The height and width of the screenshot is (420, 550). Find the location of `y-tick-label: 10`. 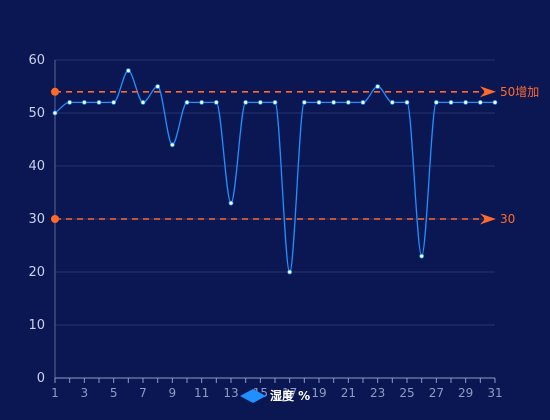

y-tick-label: 10 is located at coordinates (36, 325).